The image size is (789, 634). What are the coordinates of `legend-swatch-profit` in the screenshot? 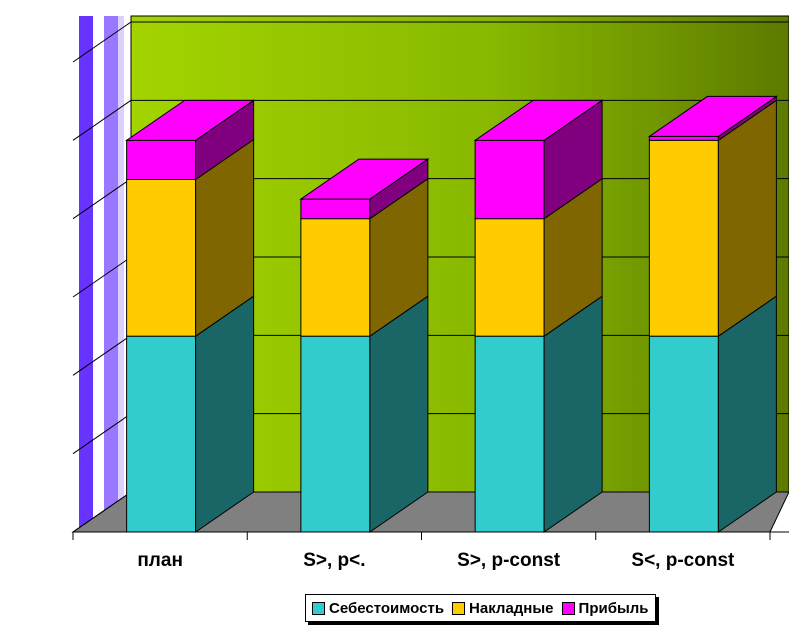 It's located at (568, 608).